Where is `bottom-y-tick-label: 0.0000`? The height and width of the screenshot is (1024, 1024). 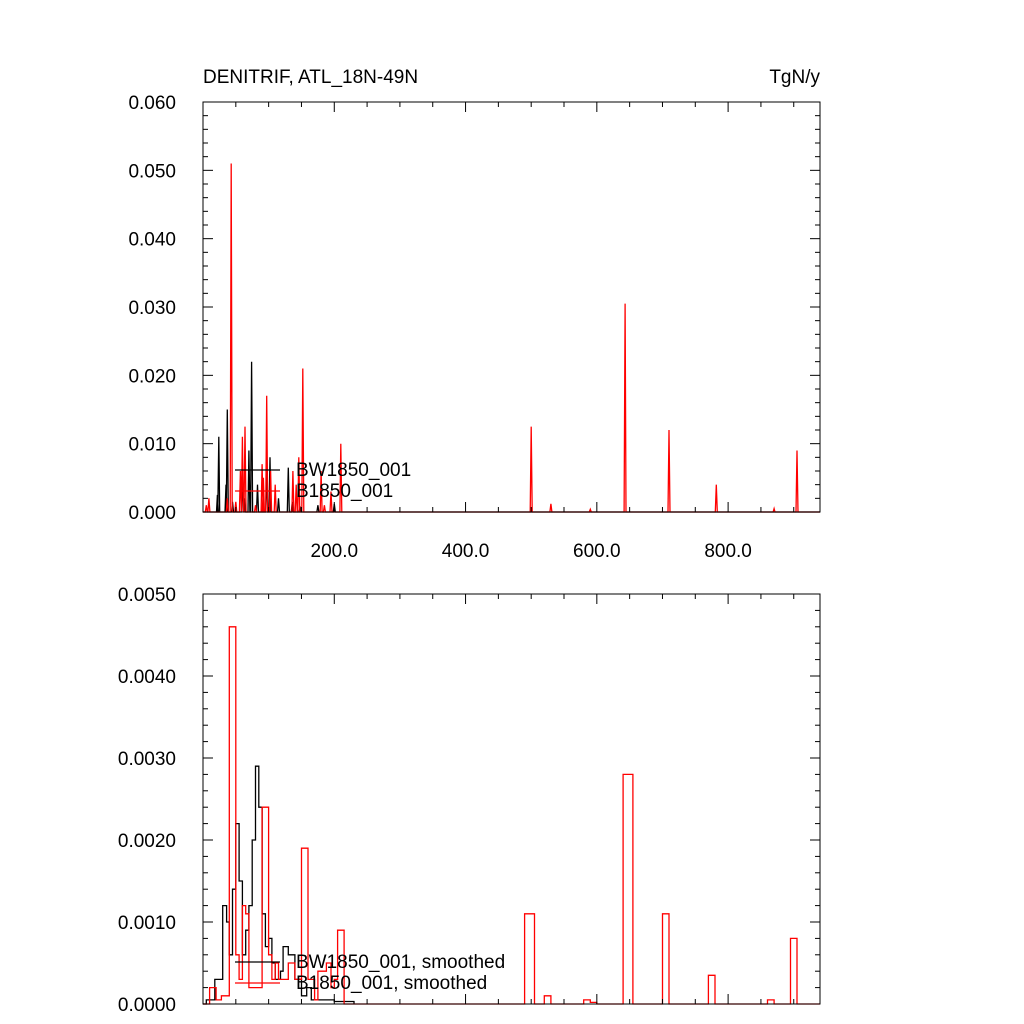
bottom-y-tick-label: 0.0000 is located at coordinates (147, 1005).